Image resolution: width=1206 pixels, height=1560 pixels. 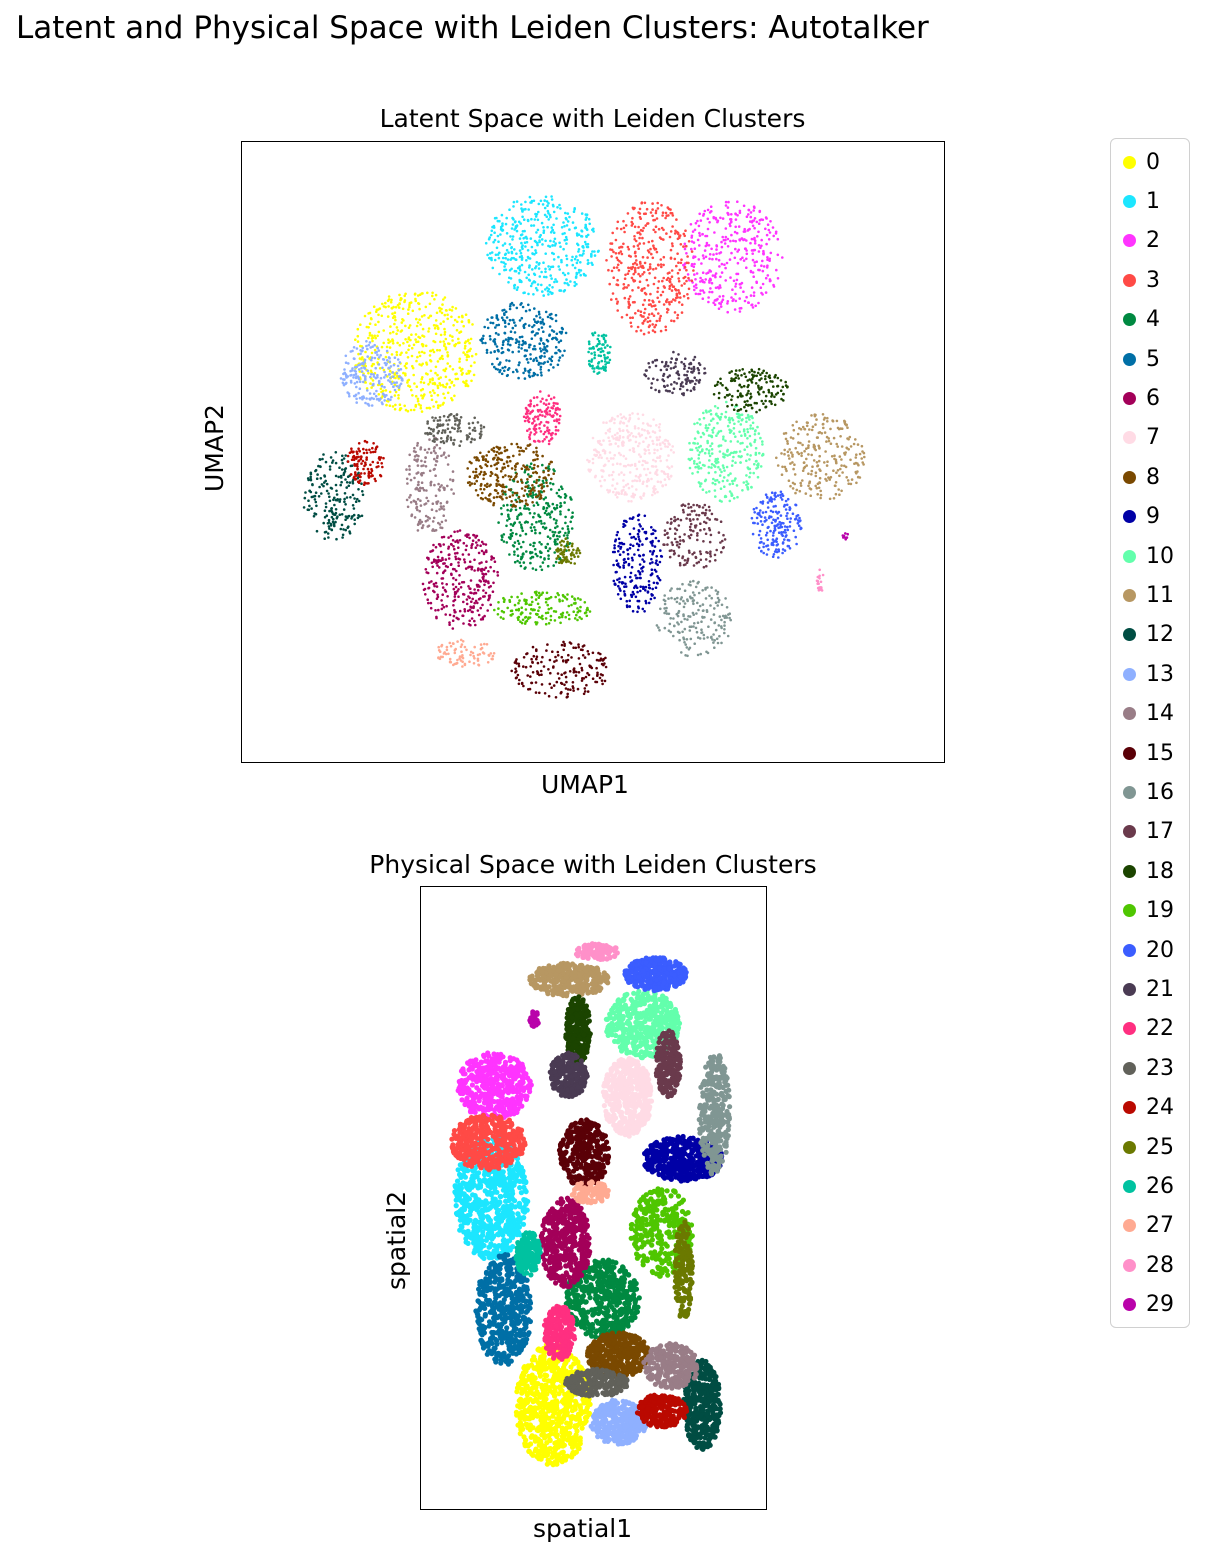 What do you see at coordinates (650, 268) in the screenshot?
I see `cluster-3-points` at bounding box center [650, 268].